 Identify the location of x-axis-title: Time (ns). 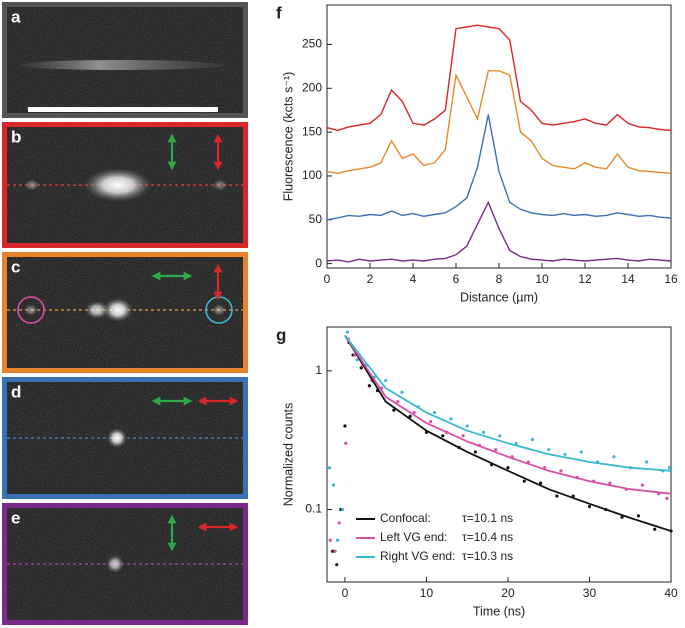
(499, 611).